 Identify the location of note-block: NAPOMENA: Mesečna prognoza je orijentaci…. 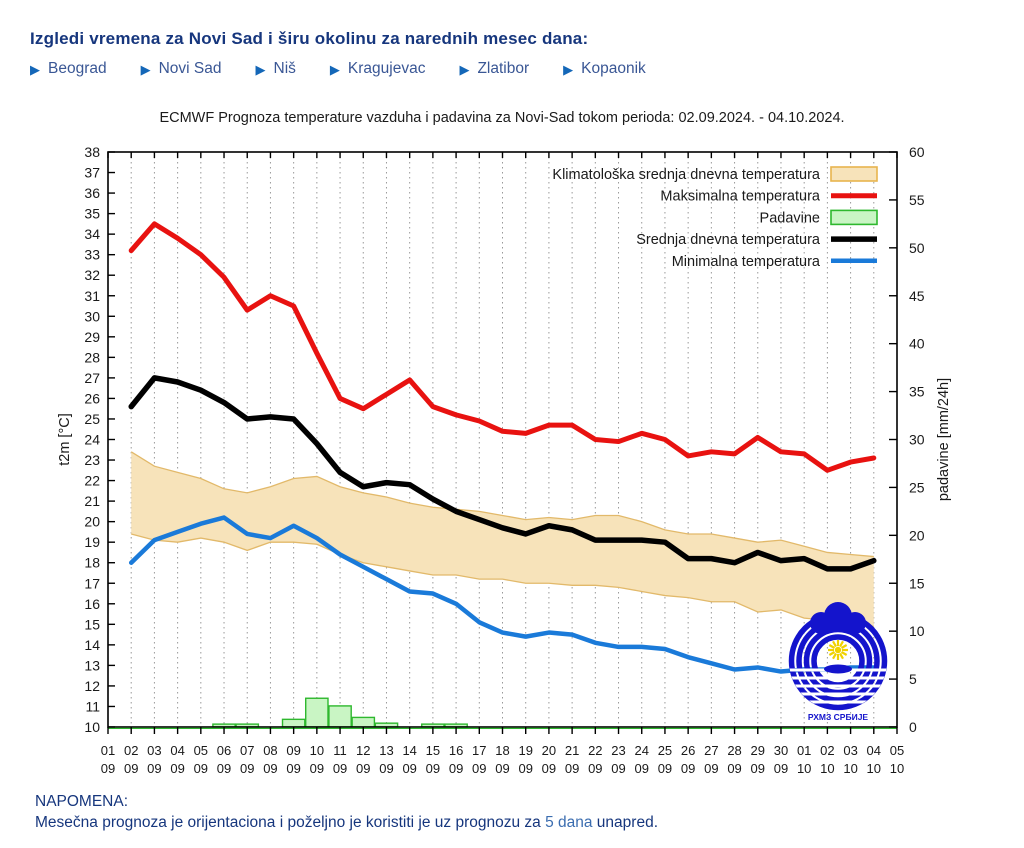
(346, 812).